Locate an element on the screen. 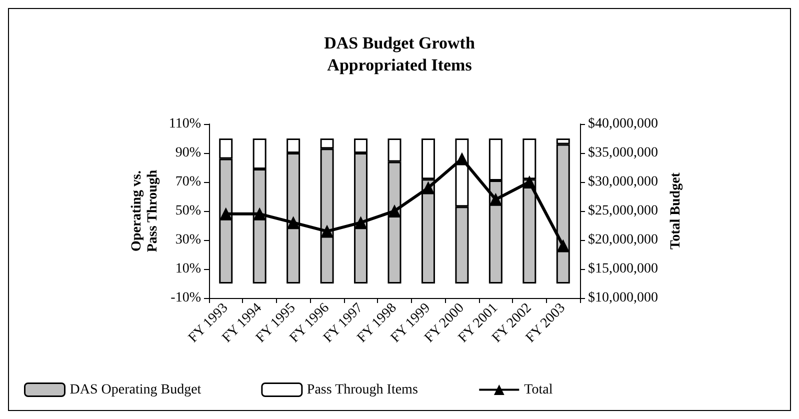  y2-tick-label: $40,000,000 is located at coordinates (623, 124).